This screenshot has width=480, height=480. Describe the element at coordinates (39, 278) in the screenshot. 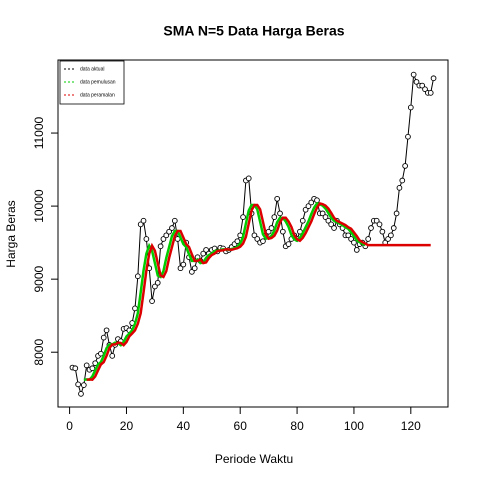

I see `y-tick-label: 9000` at that location.